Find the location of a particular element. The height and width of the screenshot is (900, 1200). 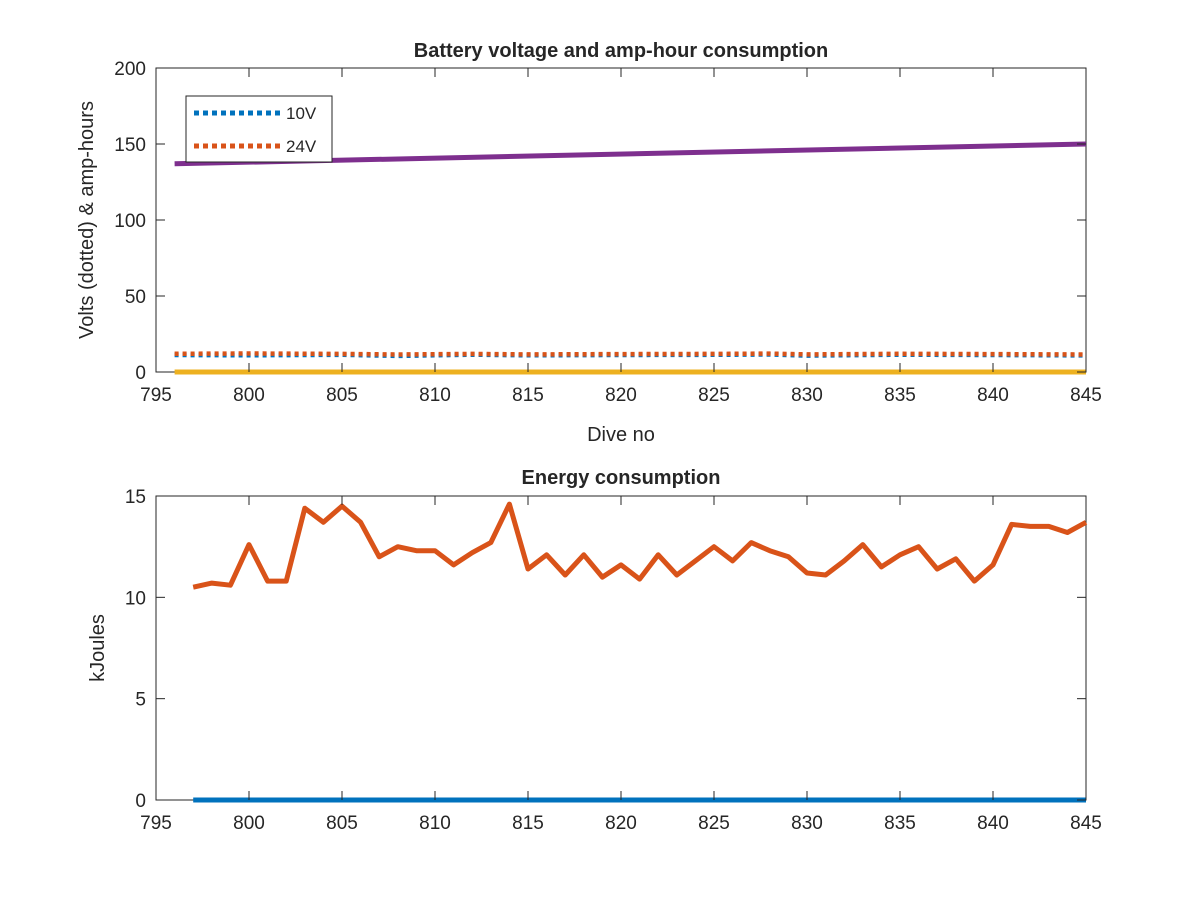

energy-y-tick-label: 0 is located at coordinates (140, 801).